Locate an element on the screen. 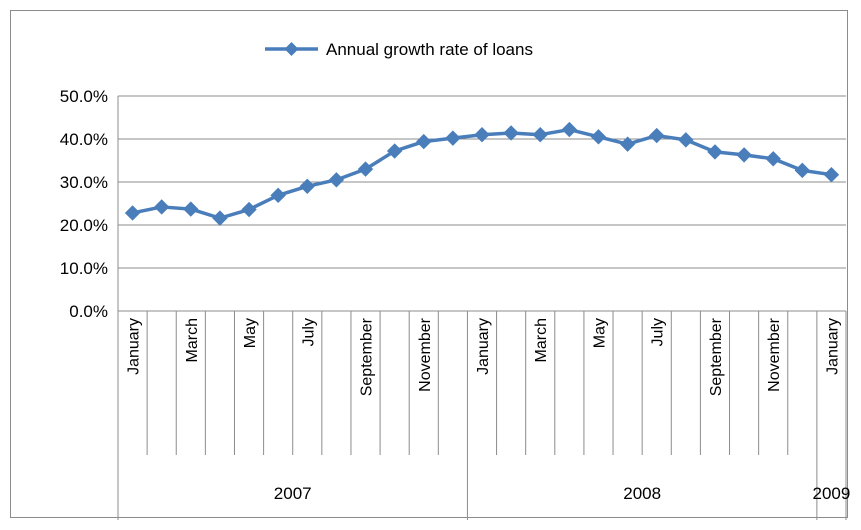 The width and height of the screenshot is (861, 530). legend-label: Annual growth rate of loans is located at coordinates (429, 49).